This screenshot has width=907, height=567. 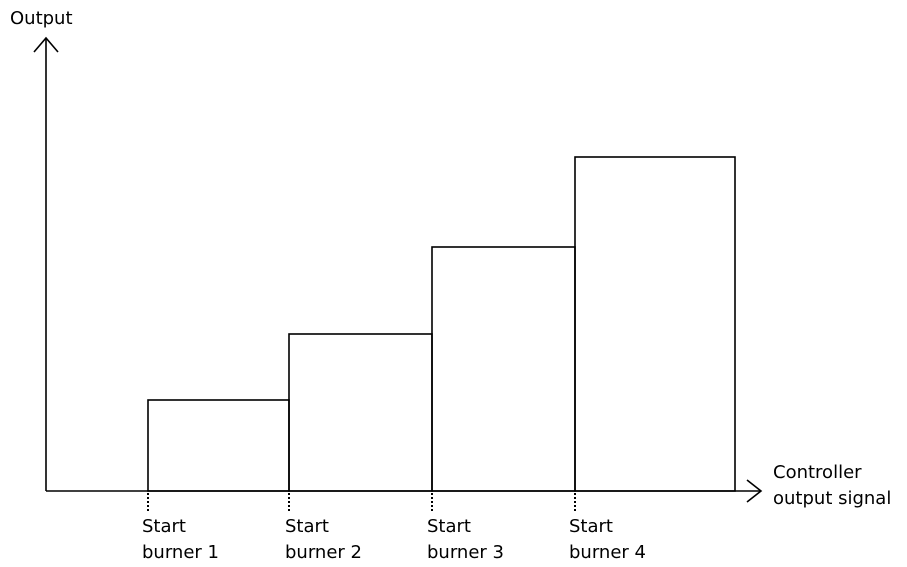 What do you see at coordinates (607, 552) in the screenshot?
I see `burner-4-label-line2: burner 4` at bounding box center [607, 552].